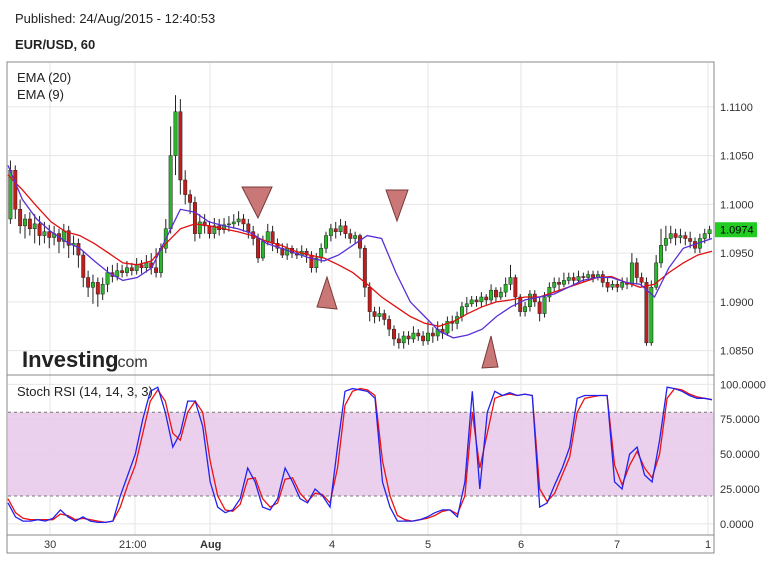  I want to click on x-tick-label: 30, so click(50, 545).